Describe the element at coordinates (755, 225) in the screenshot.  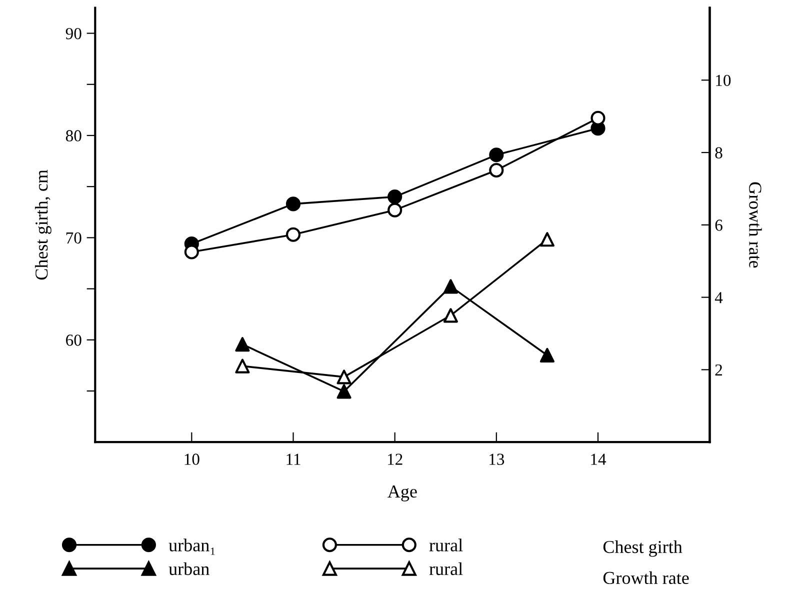
I see `y2-axis-title: Growth rate` at that location.